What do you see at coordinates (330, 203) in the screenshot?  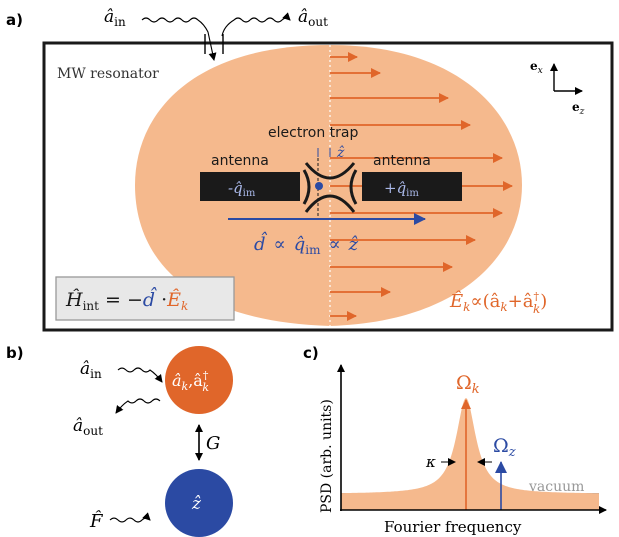 I see `trap-electrode-bottom` at bounding box center [330, 203].